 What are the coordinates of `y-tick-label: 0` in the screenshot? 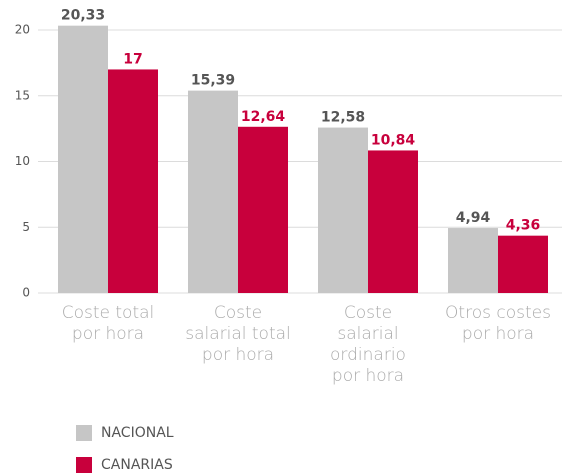 It's located at (26, 293).